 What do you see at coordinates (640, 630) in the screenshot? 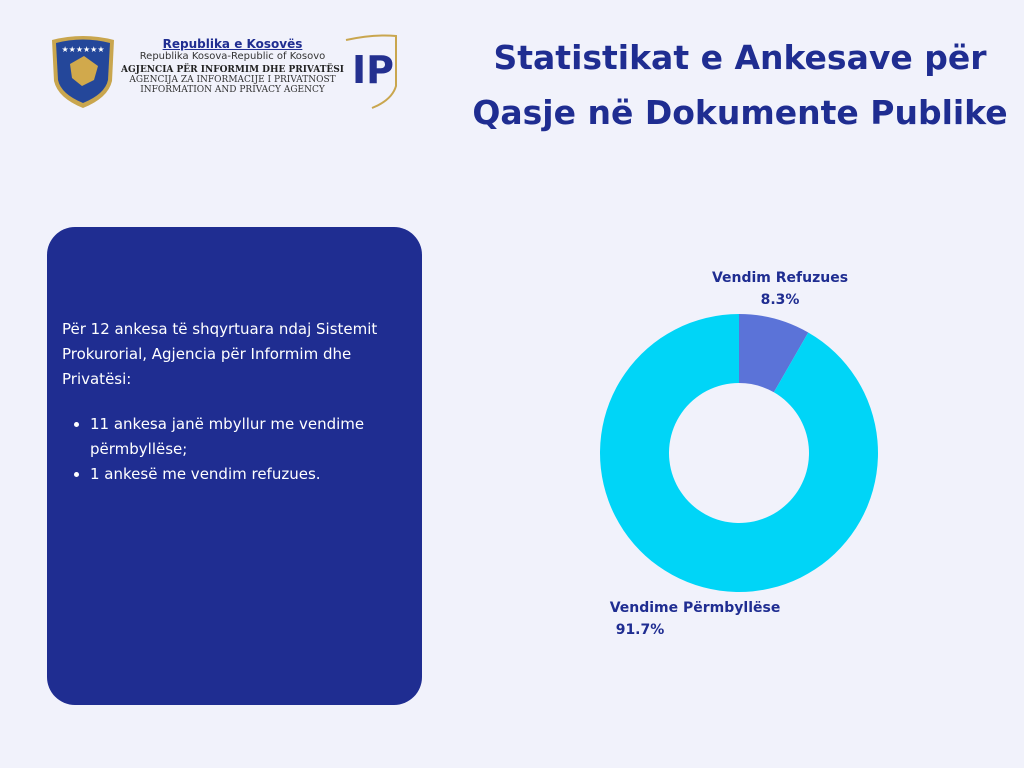
I see `slice-value-permbyllese: 91.7%` at bounding box center [640, 630].